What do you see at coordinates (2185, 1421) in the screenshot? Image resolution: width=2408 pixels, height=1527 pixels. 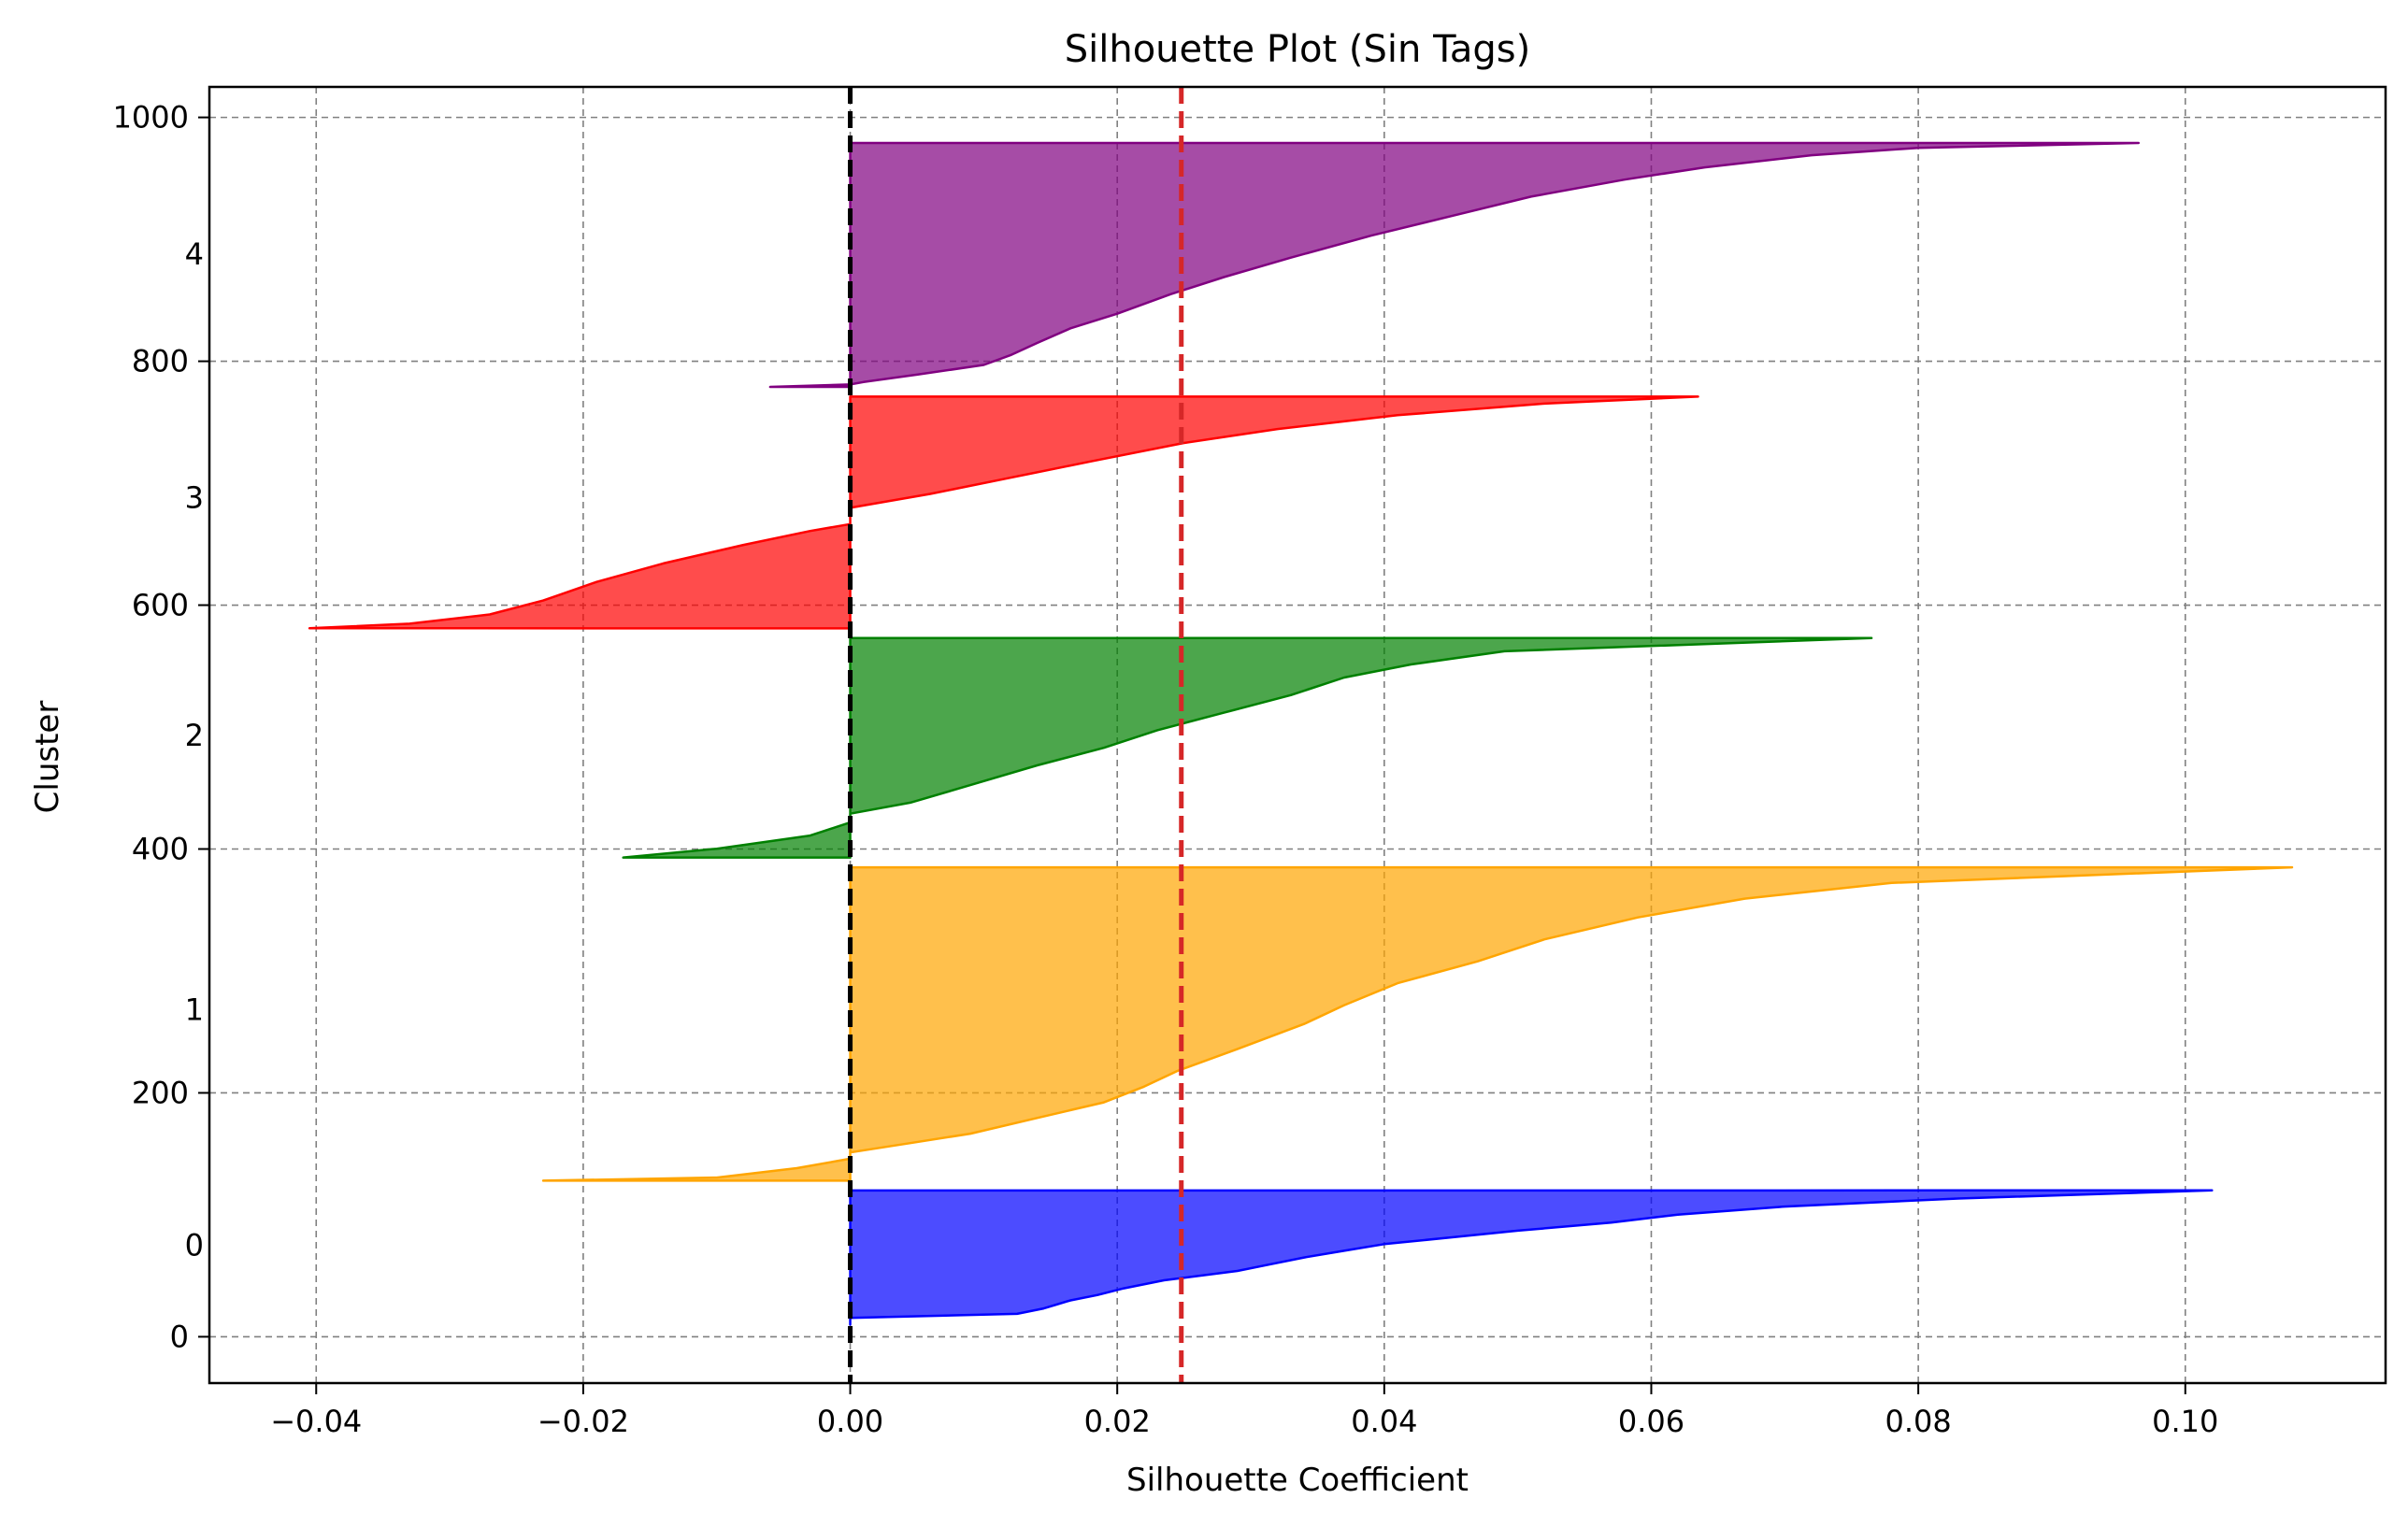 I see `x-tick-label: 0.10` at bounding box center [2185, 1421].